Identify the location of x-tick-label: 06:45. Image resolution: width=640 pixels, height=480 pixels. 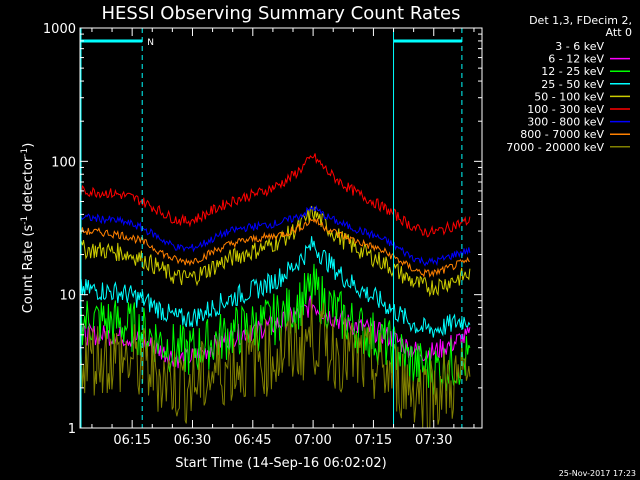
(252, 440).